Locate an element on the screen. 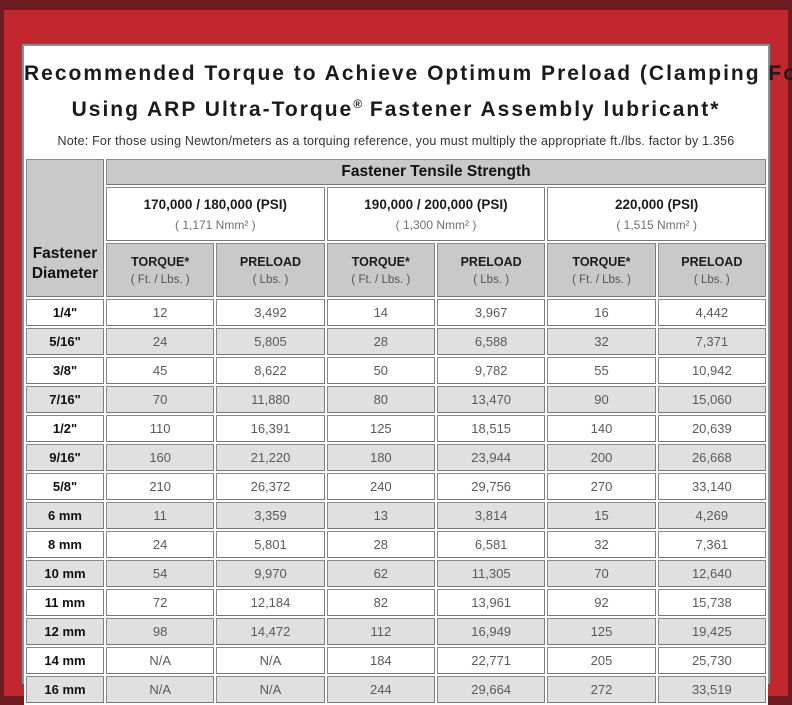 This screenshot has height=705, width=792. torque-value-cell: 11 is located at coordinates (160, 515).